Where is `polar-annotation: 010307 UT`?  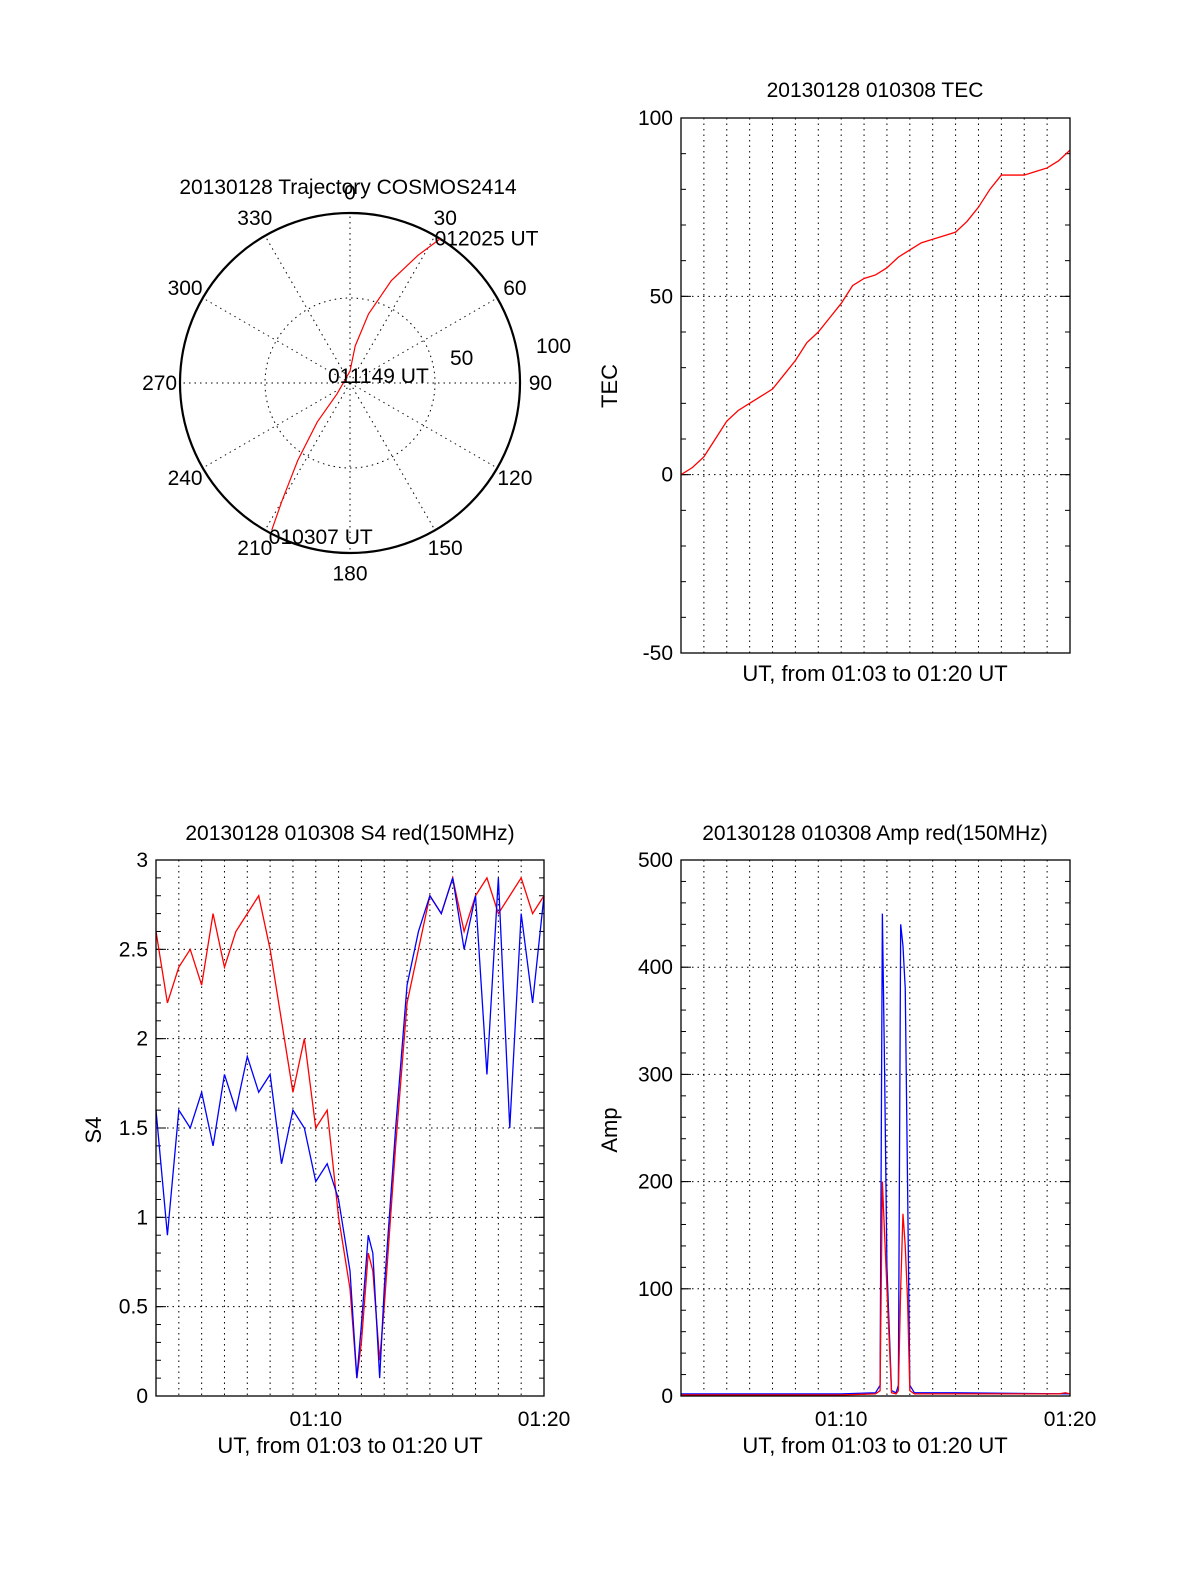
polar-annotation: 010307 UT is located at coordinates (321, 537).